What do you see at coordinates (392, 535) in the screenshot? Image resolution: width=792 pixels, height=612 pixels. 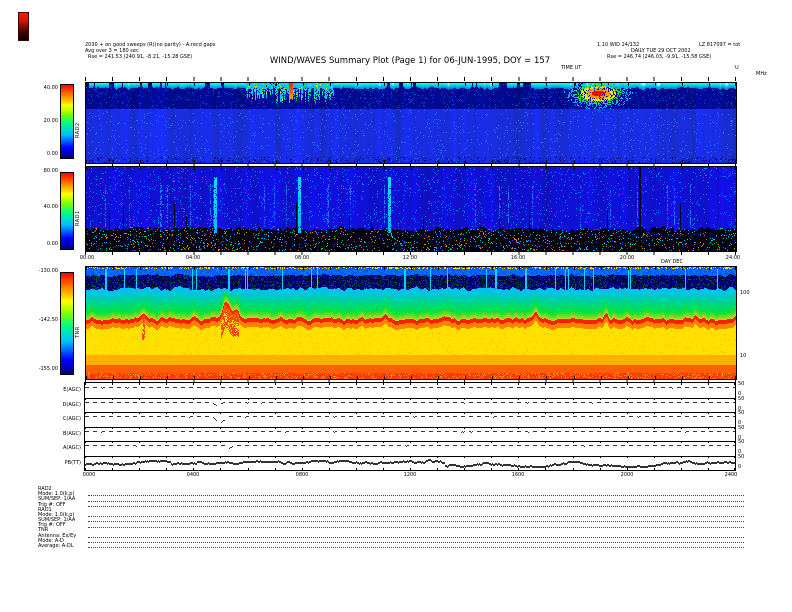 I see `settings-row: Antenna: Ex/Ey` at bounding box center [392, 535].